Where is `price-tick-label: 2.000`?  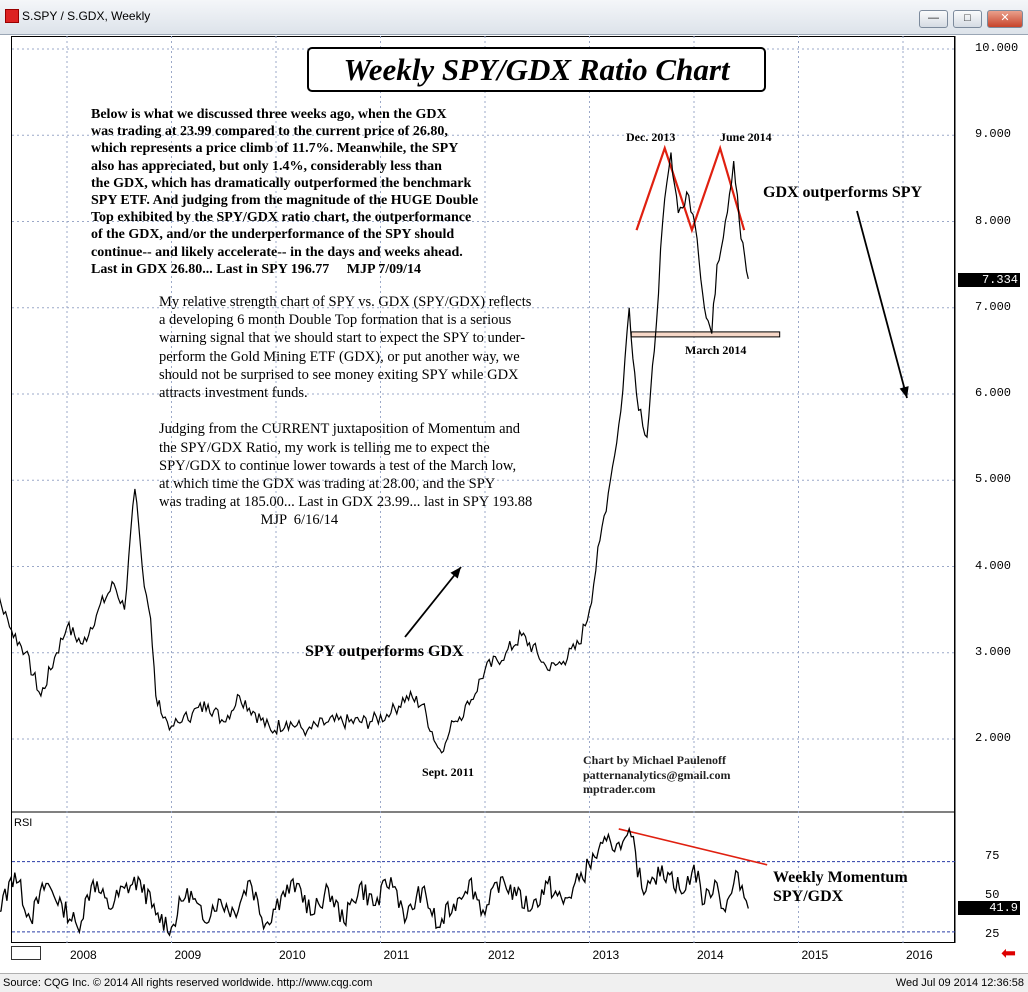
price-tick-label: 2.000 is located at coordinates (993, 738).